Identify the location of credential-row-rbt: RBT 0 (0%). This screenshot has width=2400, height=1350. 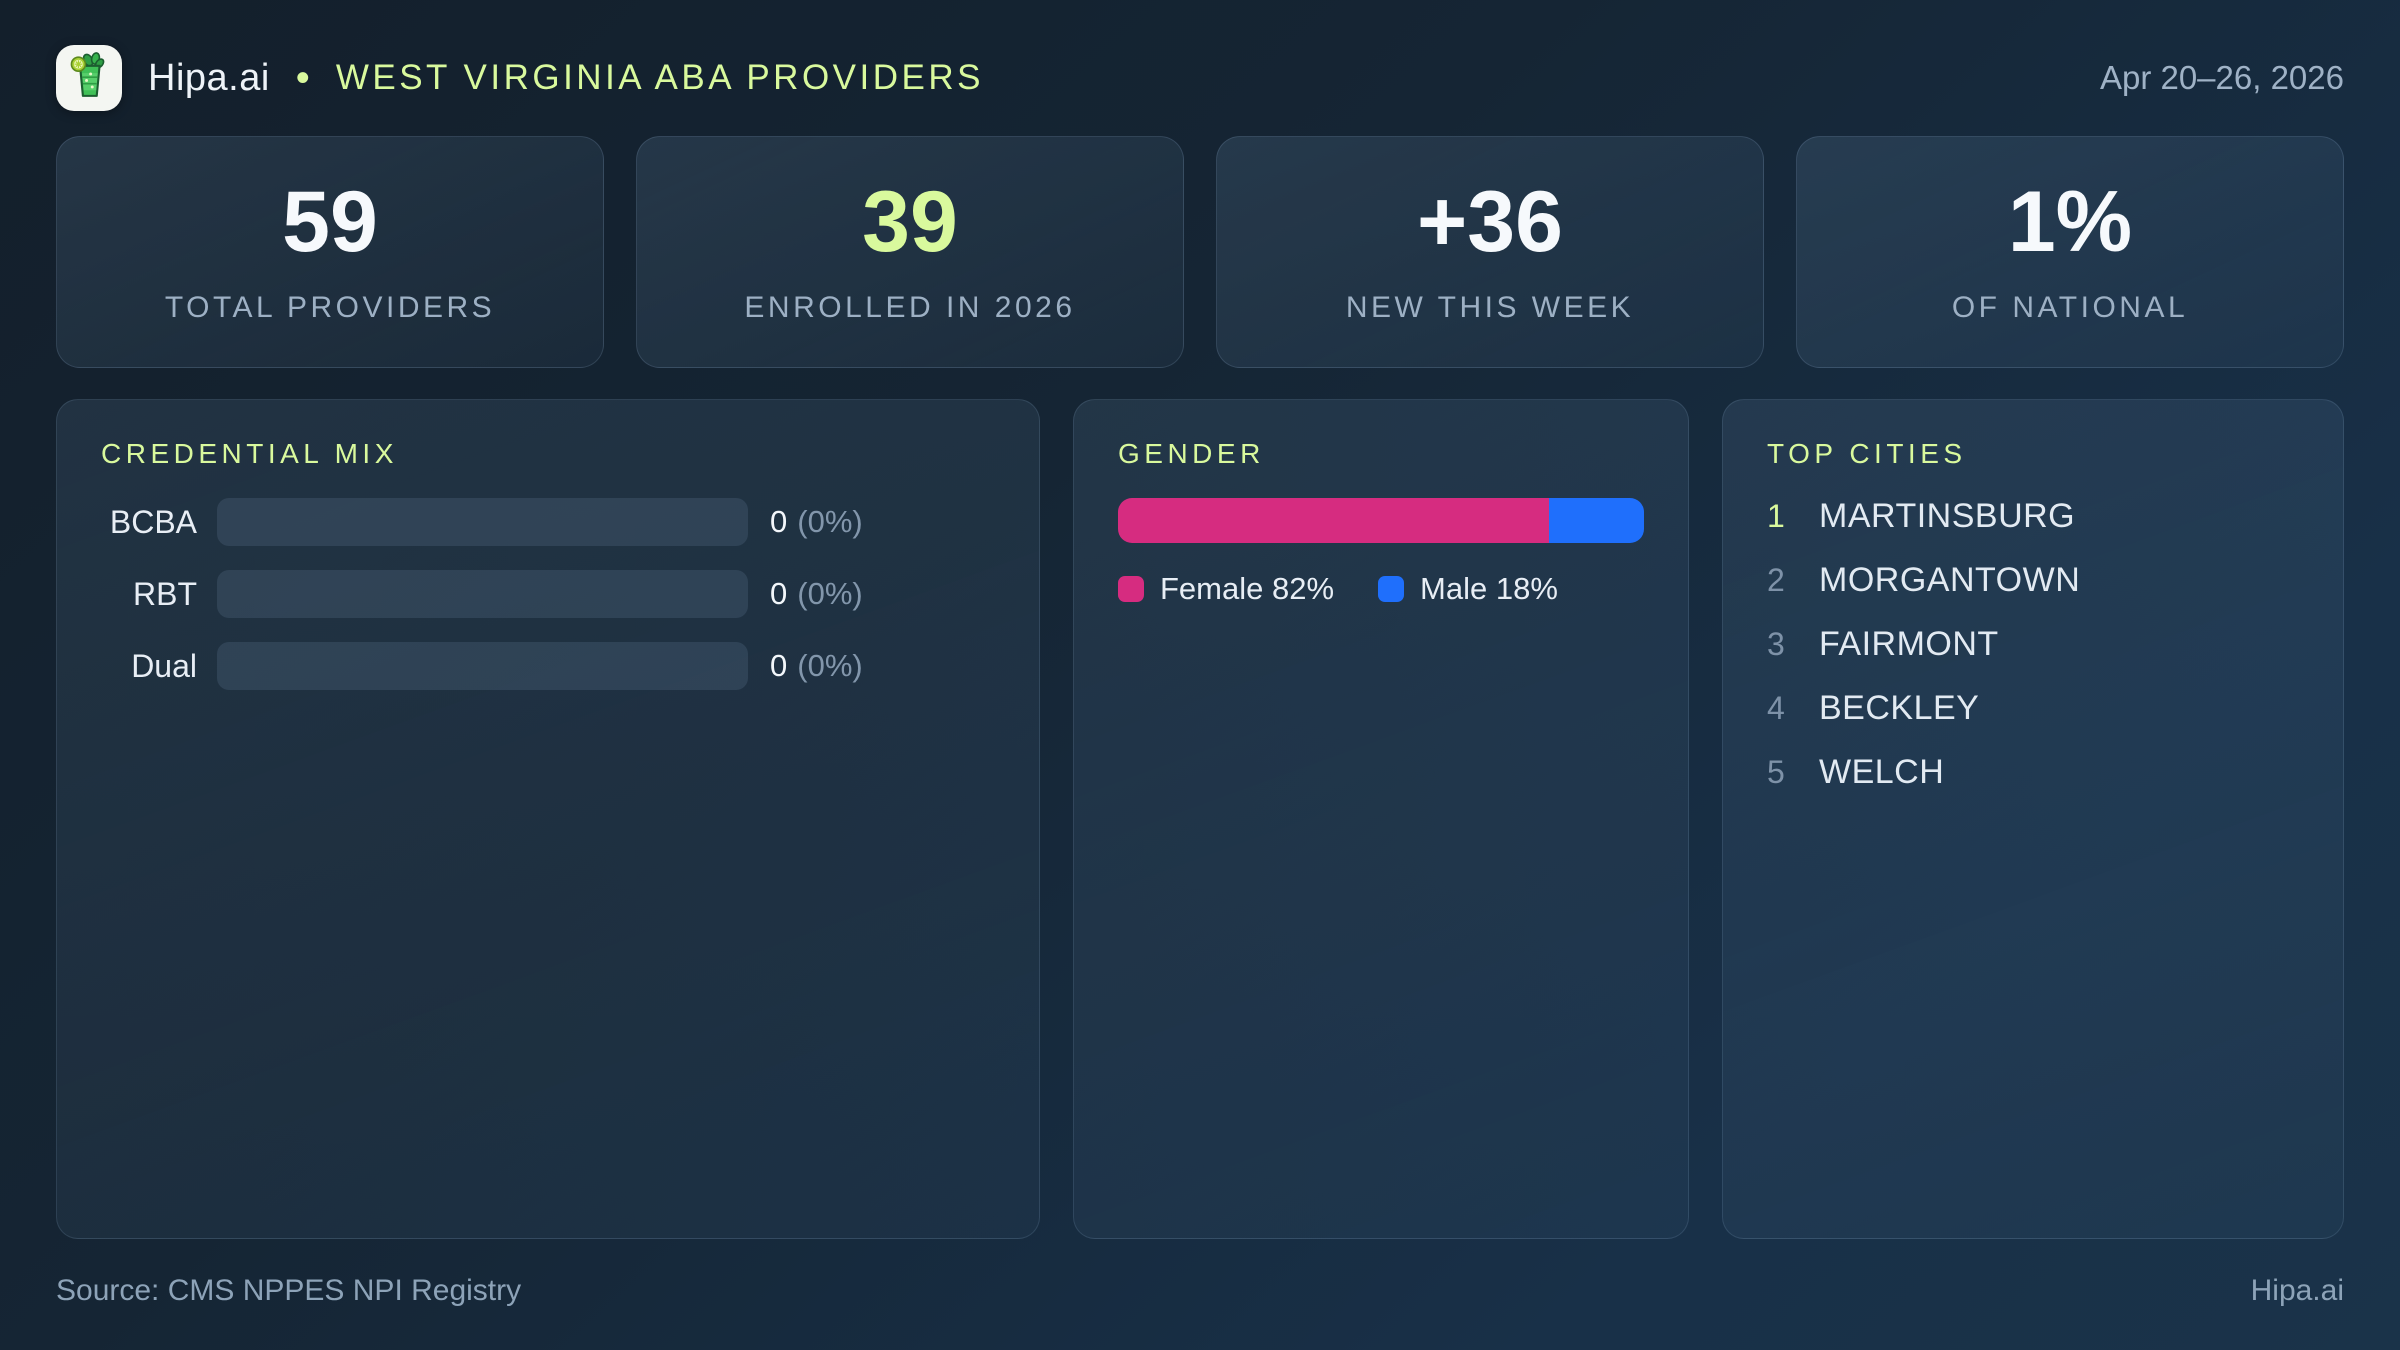
(548, 594).